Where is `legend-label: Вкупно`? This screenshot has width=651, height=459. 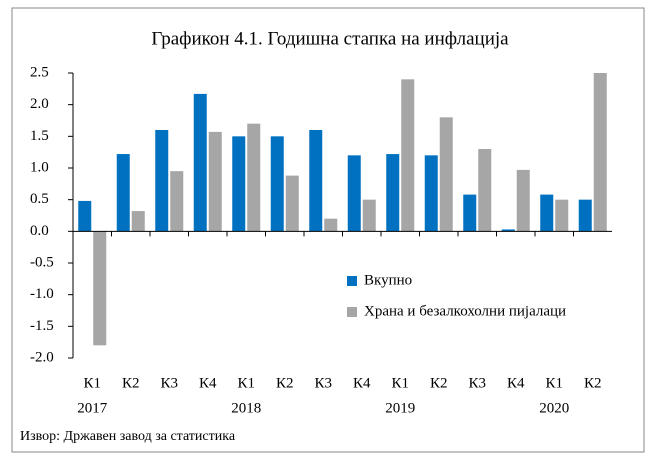 legend-label: Вкупно is located at coordinates (388, 280).